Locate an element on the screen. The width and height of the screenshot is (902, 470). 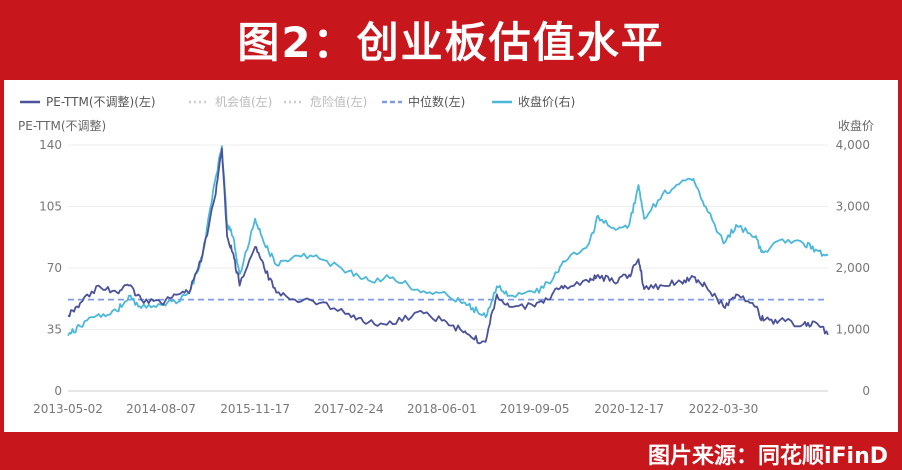
y-right-tick-label: 4,000 is located at coordinates (853, 145).